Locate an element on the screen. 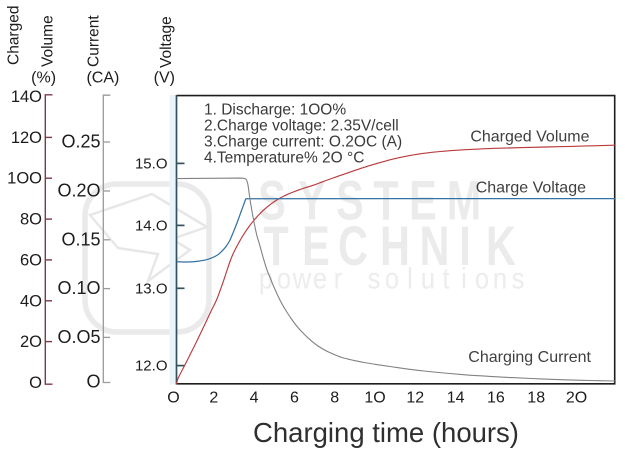 The height and width of the screenshot is (458, 625). svg-text: n is located at coordinates (500, 278).